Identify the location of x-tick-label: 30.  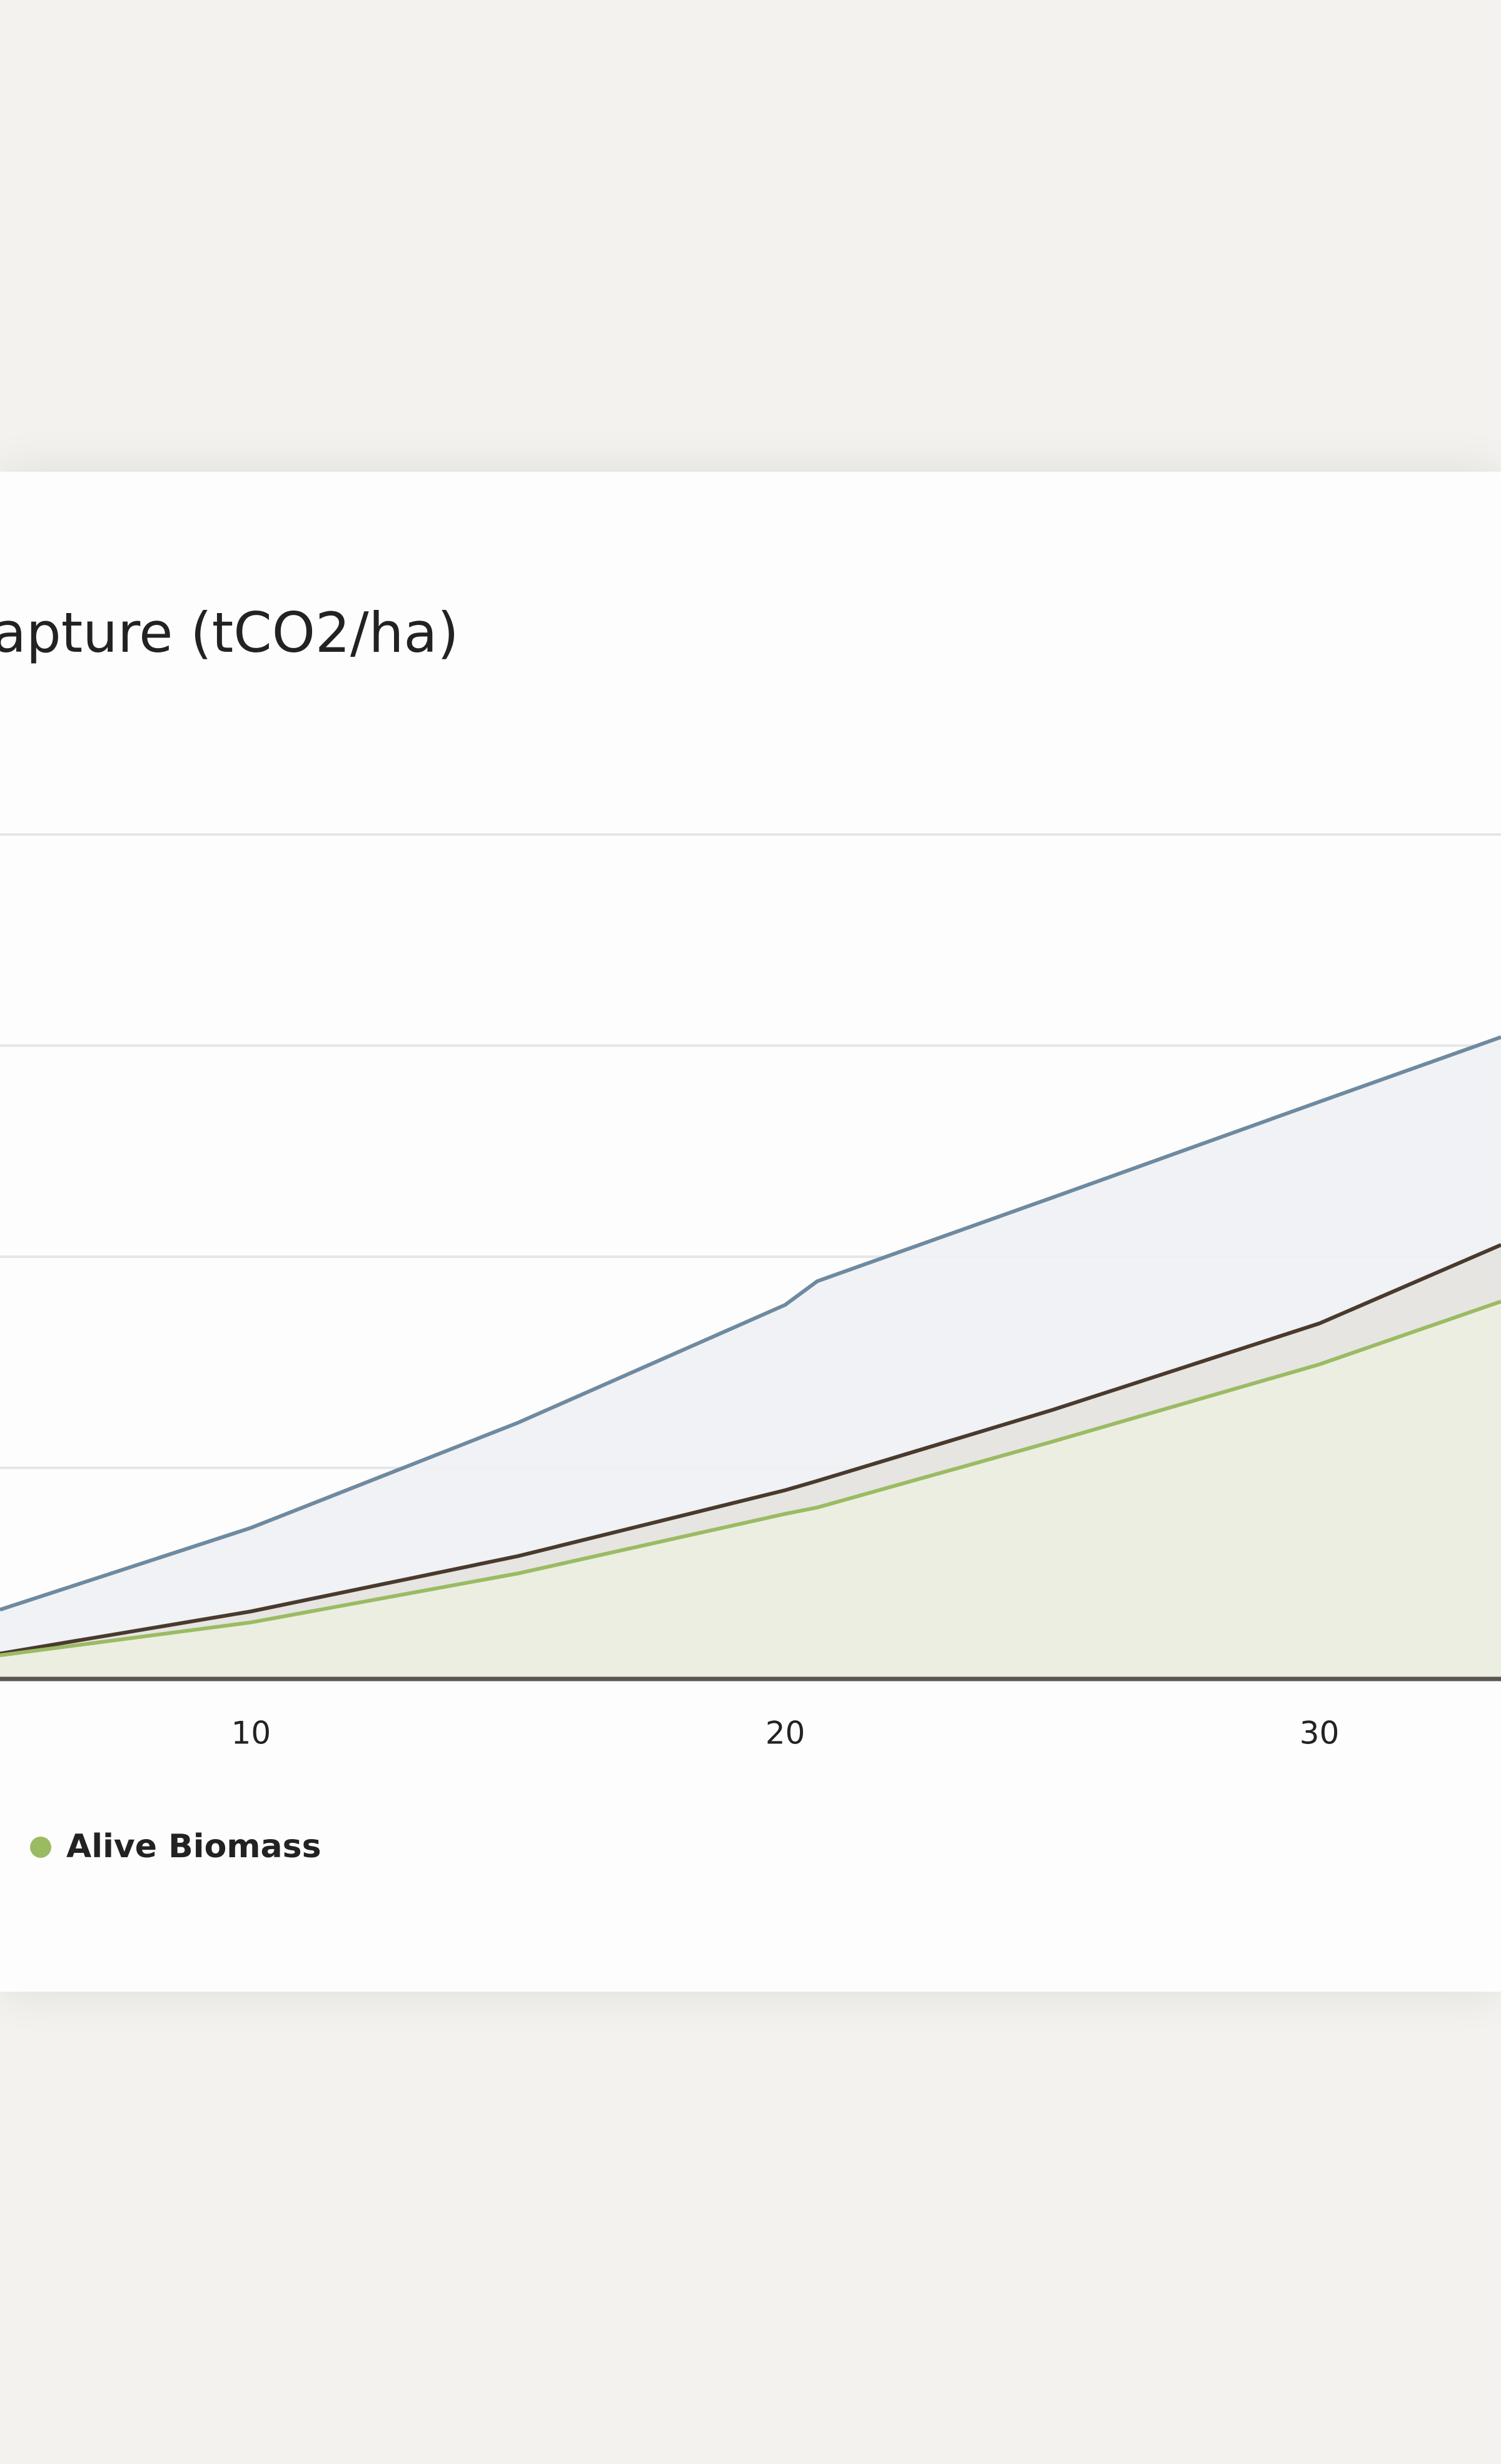
(1320, 1733).